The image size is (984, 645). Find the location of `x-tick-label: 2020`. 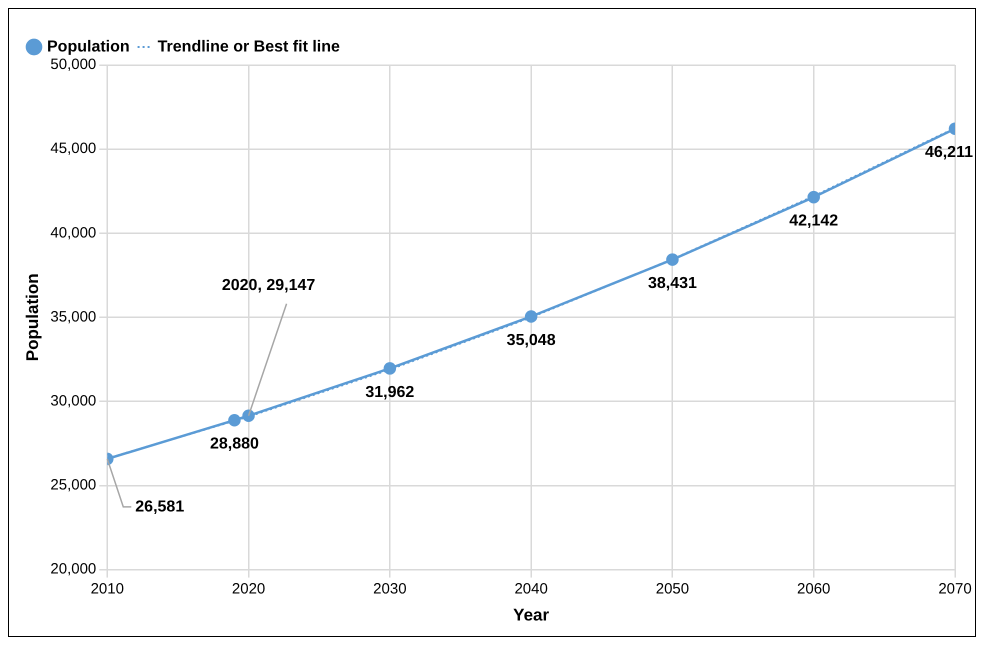

x-tick-label: 2020 is located at coordinates (249, 589).